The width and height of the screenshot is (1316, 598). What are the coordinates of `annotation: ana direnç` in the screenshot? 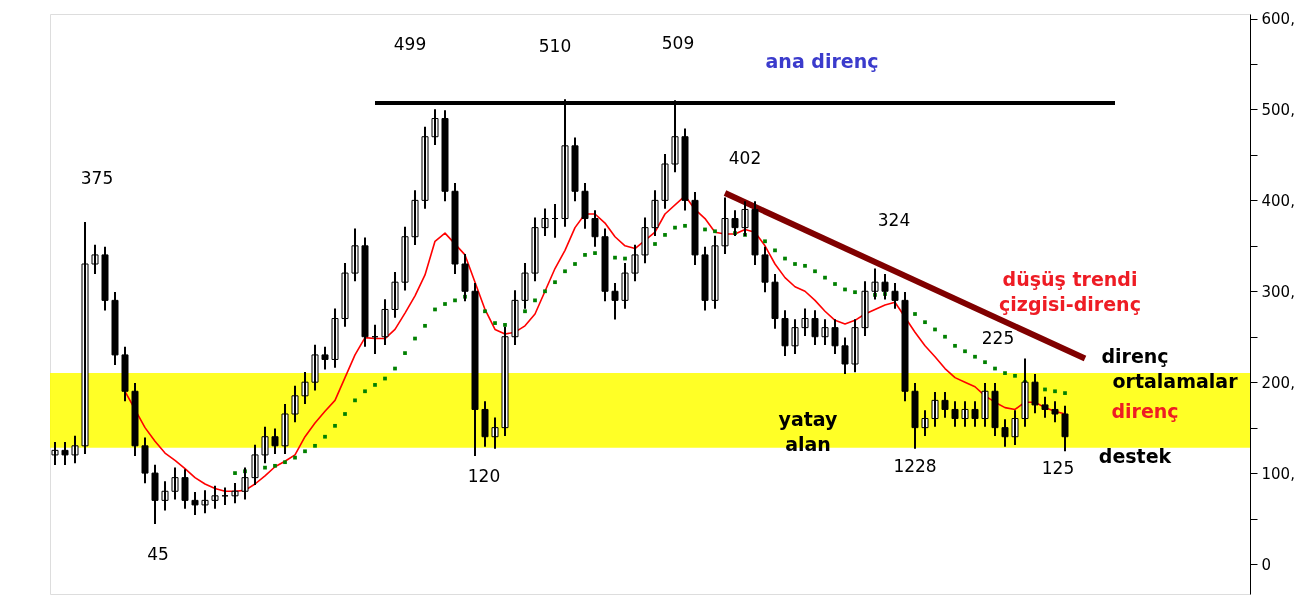 It's located at (822, 61).